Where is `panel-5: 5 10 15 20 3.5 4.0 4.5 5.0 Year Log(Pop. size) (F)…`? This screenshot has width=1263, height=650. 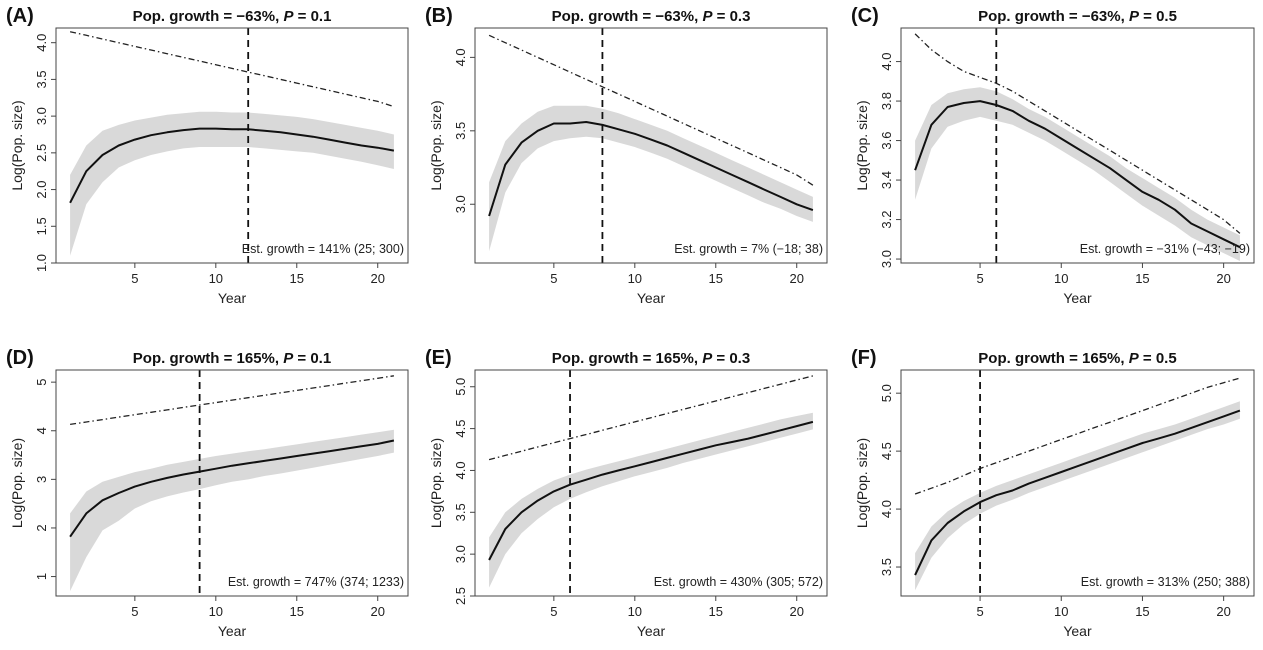
panel-5: 5 10 15 20 3.5 4.0 4.5 5.0 Year Log(Pop. size) (F)… is located at coordinates (1053, 493).